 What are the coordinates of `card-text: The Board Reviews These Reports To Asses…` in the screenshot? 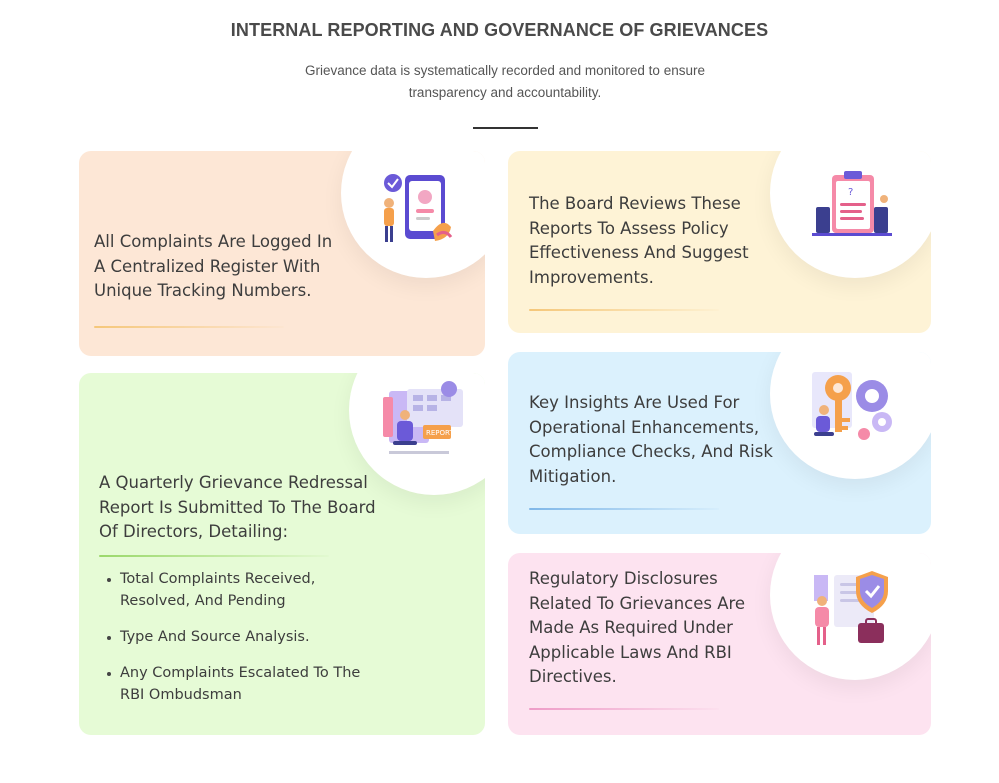 It's located at (639, 240).